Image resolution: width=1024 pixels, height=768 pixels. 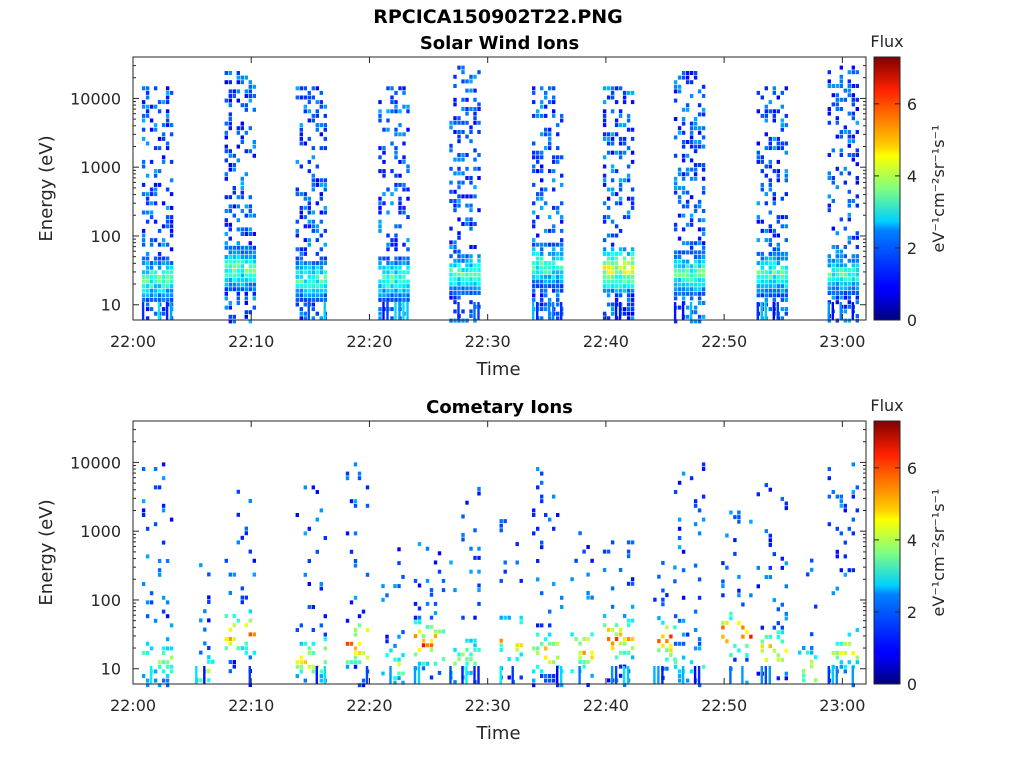 I want to click on colorbar-tick-label: 4, so click(x=912, y=540).